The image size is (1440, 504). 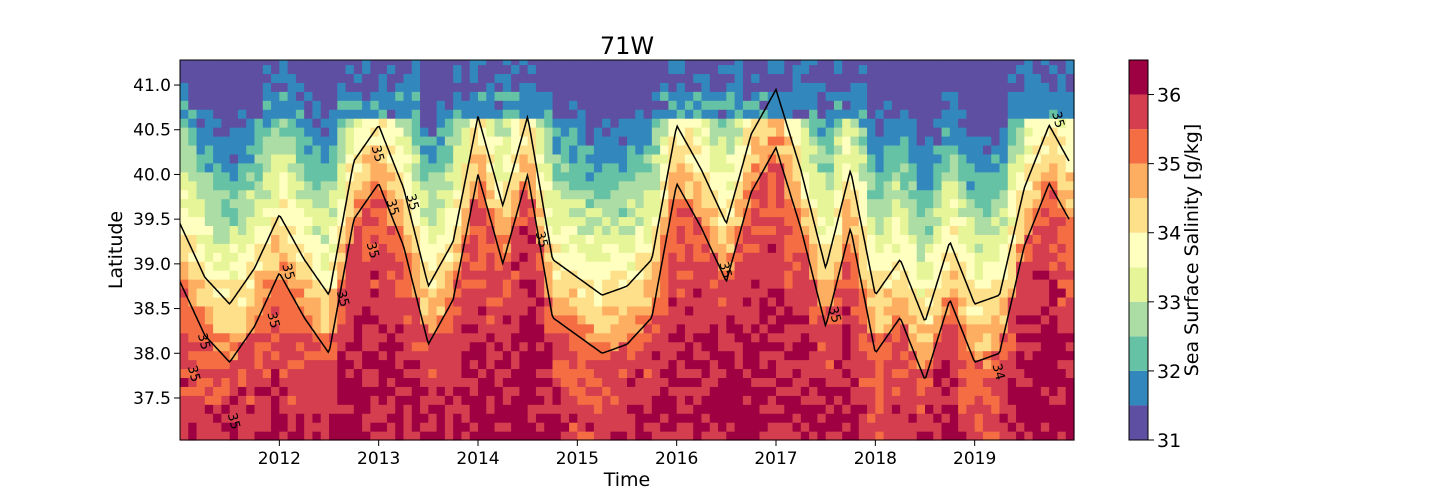 What do you see at coordinates (378, 459) in the screenshot?
I see `x-tick-label: 2013` at bounding box center [378, 459].